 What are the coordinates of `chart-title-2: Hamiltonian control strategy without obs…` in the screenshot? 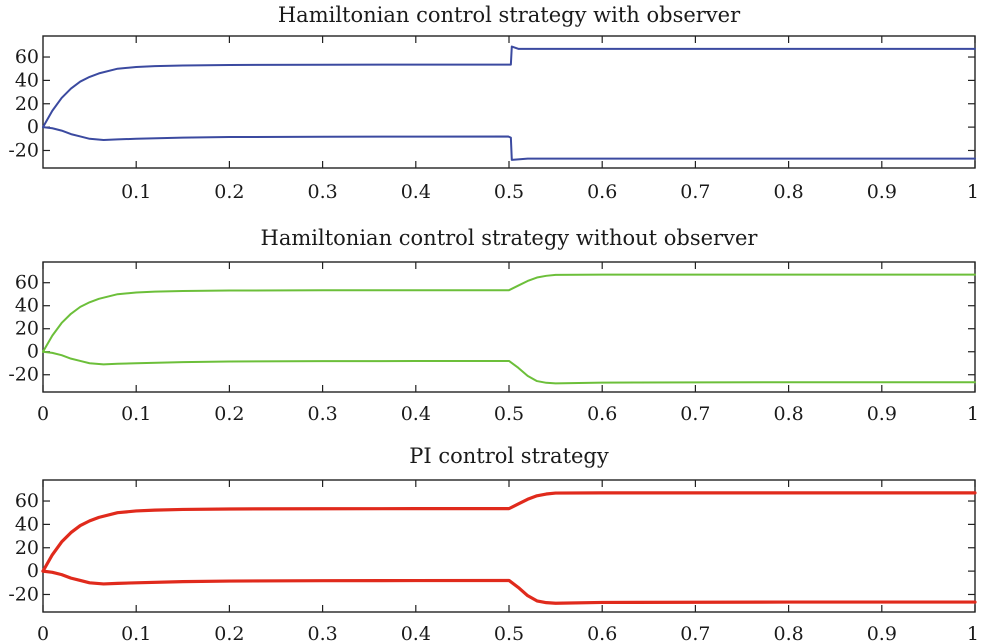 It's located at (510, 238).